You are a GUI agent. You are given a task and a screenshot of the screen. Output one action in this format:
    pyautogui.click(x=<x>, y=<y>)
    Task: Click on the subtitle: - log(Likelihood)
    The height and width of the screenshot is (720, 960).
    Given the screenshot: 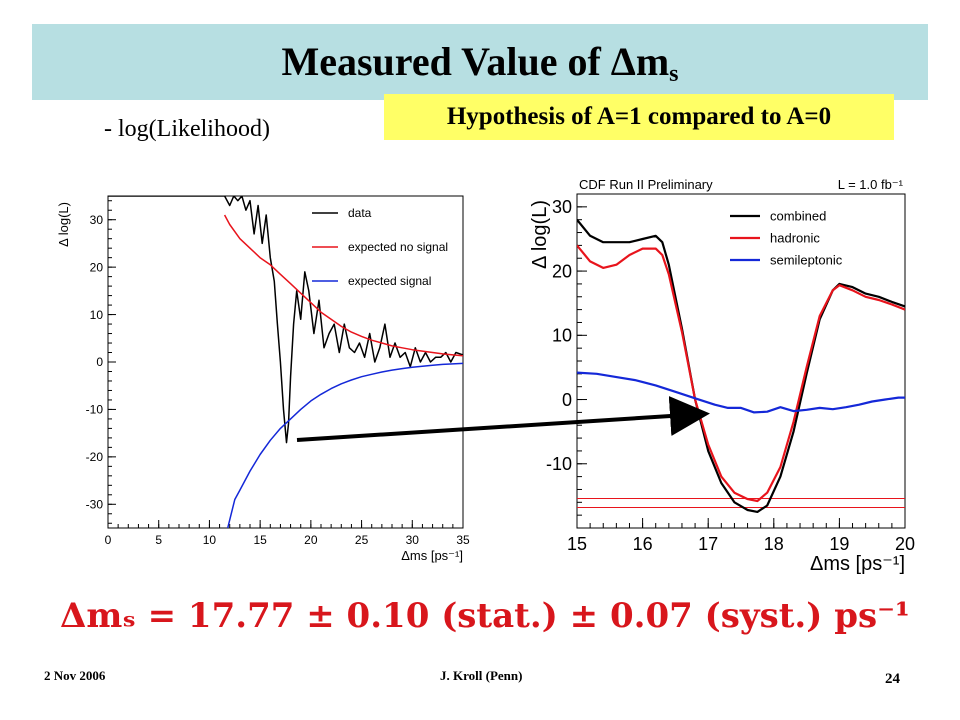 What is the action you would take?
    pyautogui.click(x=187, y=129)
    